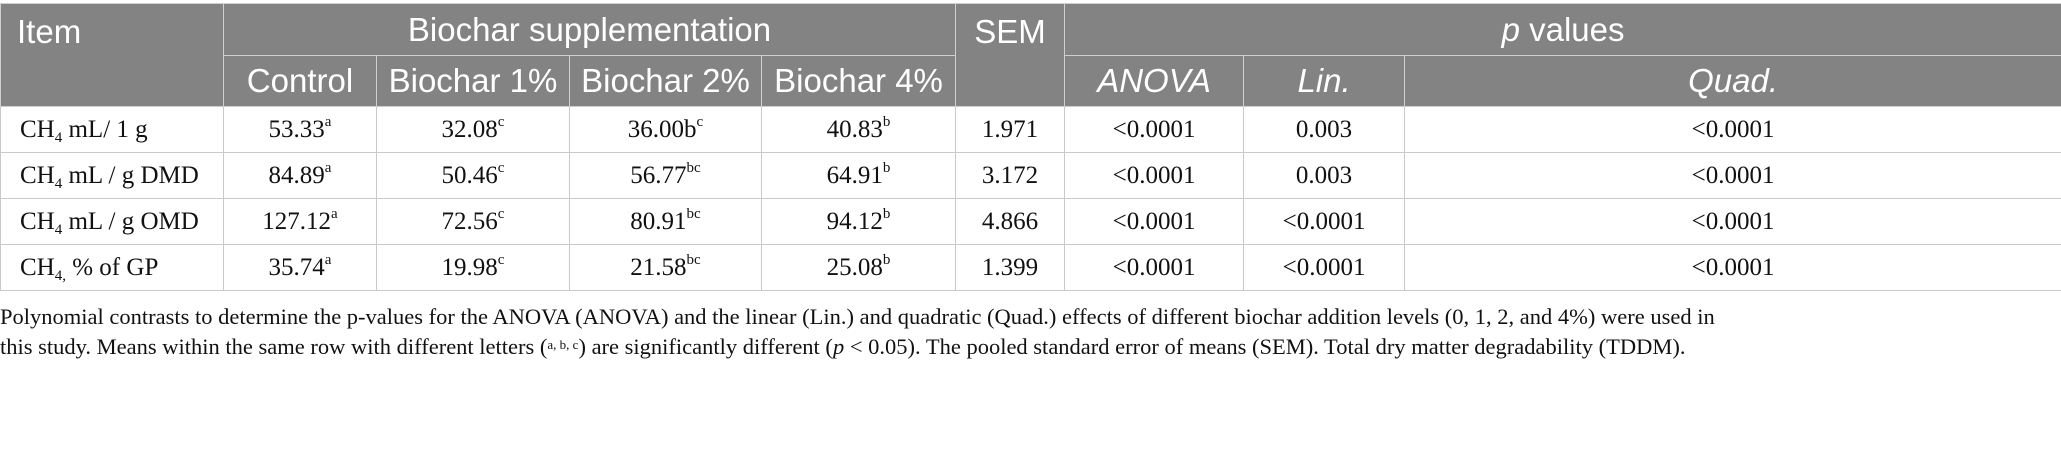  What do you see at coordinates (589, 29) in the screenshot?
I see `header-biochar-supplementation: Biochar supplementation` at bounding box center [589, 29].